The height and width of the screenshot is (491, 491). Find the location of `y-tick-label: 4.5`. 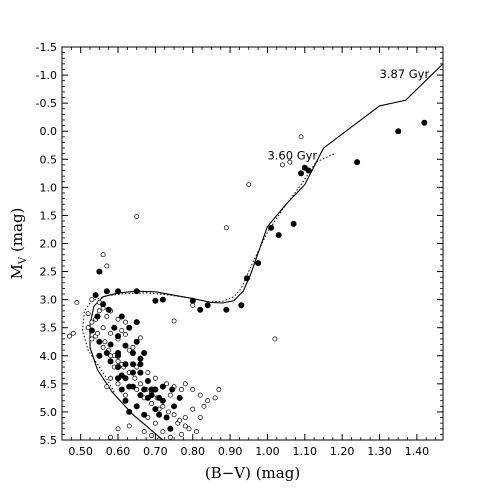

y-tick-label: 4.5 is located at coordinates (49, 384).